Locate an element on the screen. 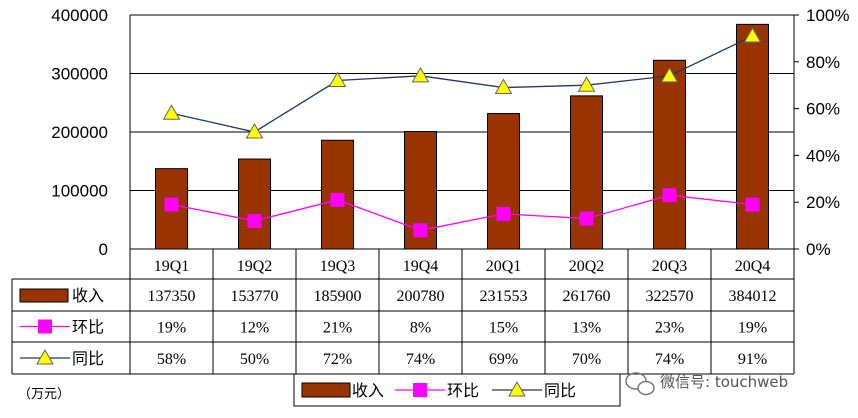 Image resolution: width=858 pixels, height=418 pixels. y-left-tick-label: 200000 is located at coordinates (79, 132).